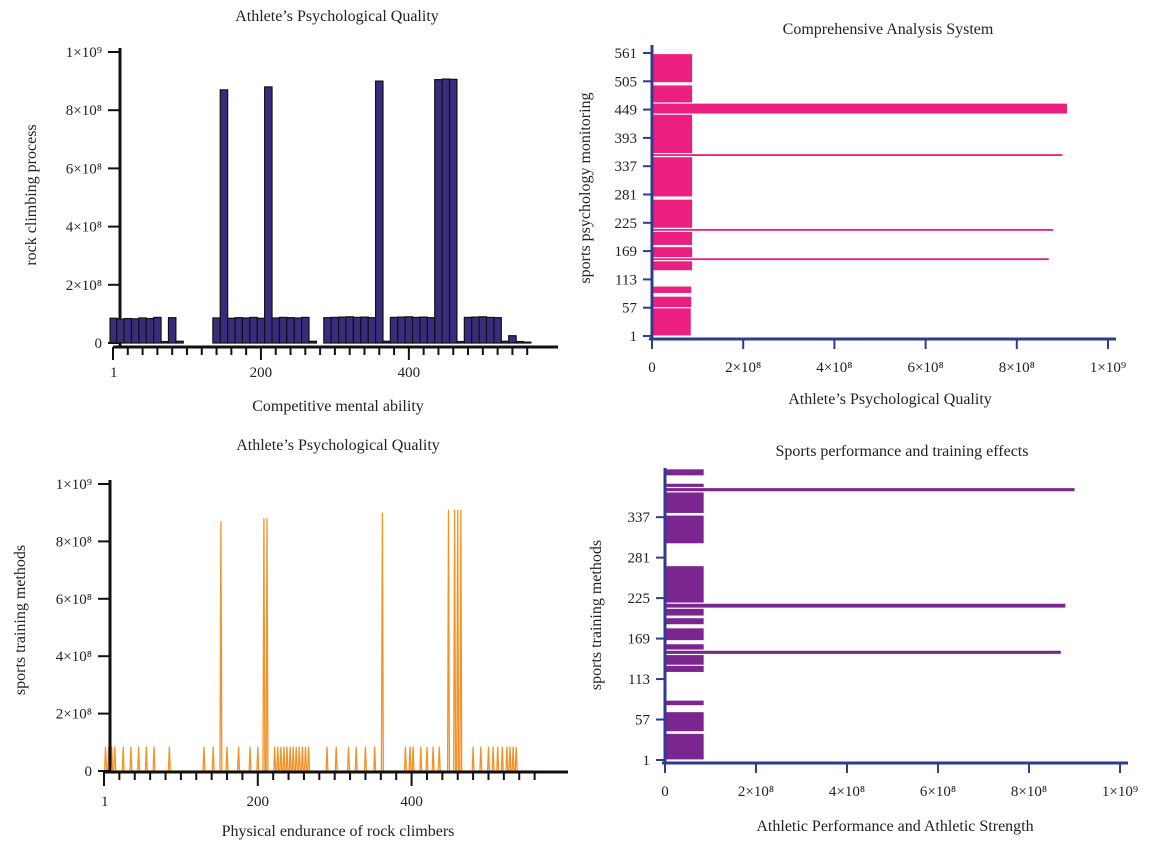 This screenshot has height=841, width=1150. Describe the element at coordinates (337, 16) in the screenshot. I see `chart-1-title: Athlete’s Psychological Quality` at that location.